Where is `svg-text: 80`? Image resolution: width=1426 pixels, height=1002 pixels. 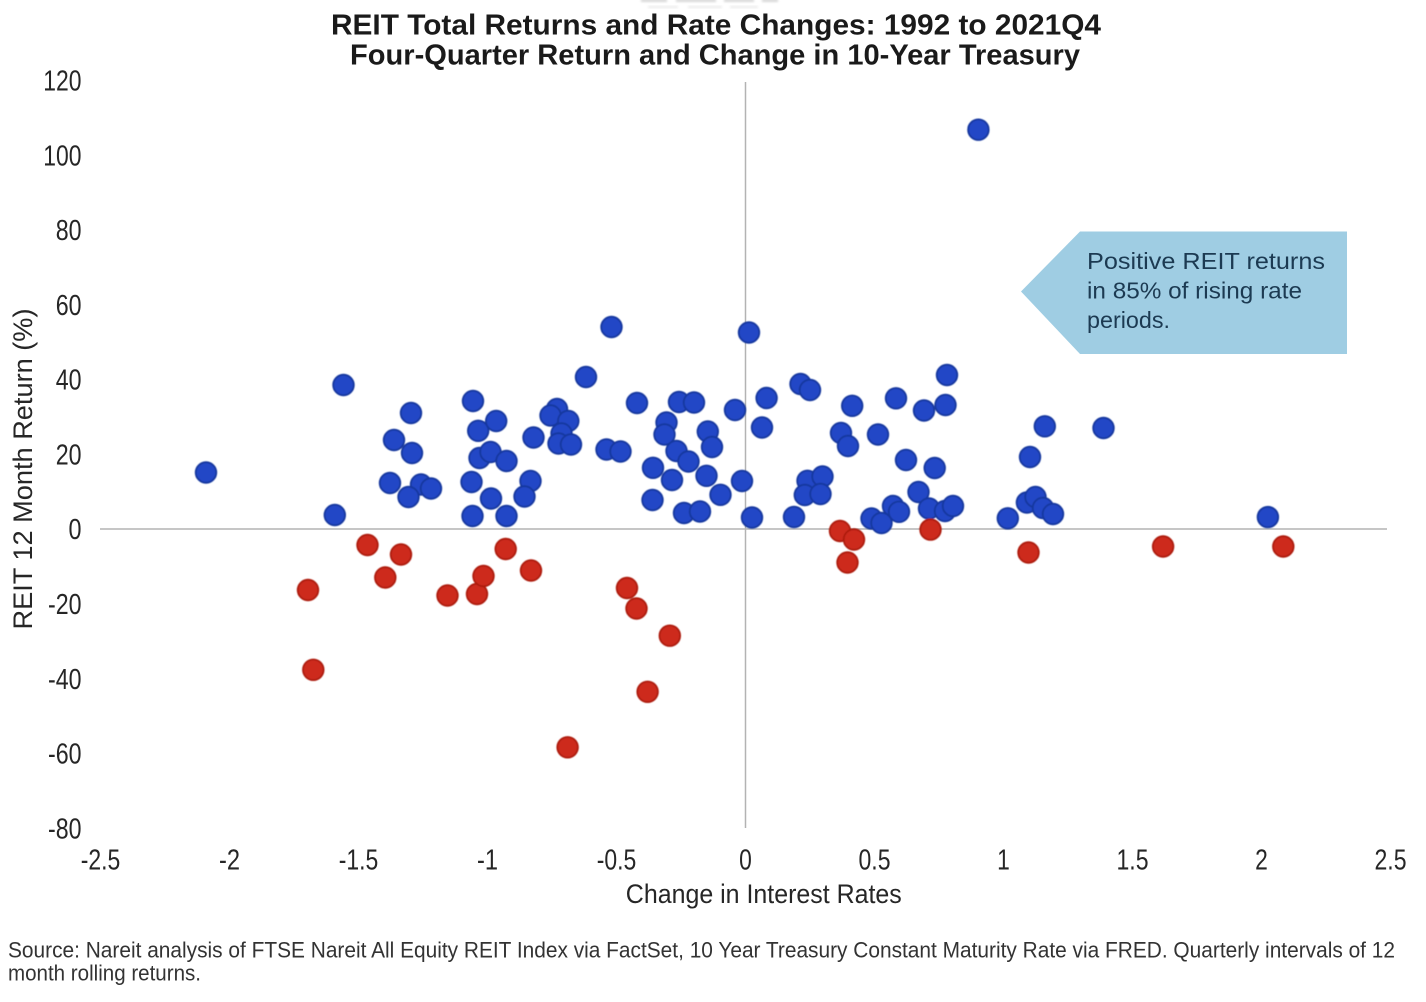
svg-text: 80 is located at coordinates (69, 231).